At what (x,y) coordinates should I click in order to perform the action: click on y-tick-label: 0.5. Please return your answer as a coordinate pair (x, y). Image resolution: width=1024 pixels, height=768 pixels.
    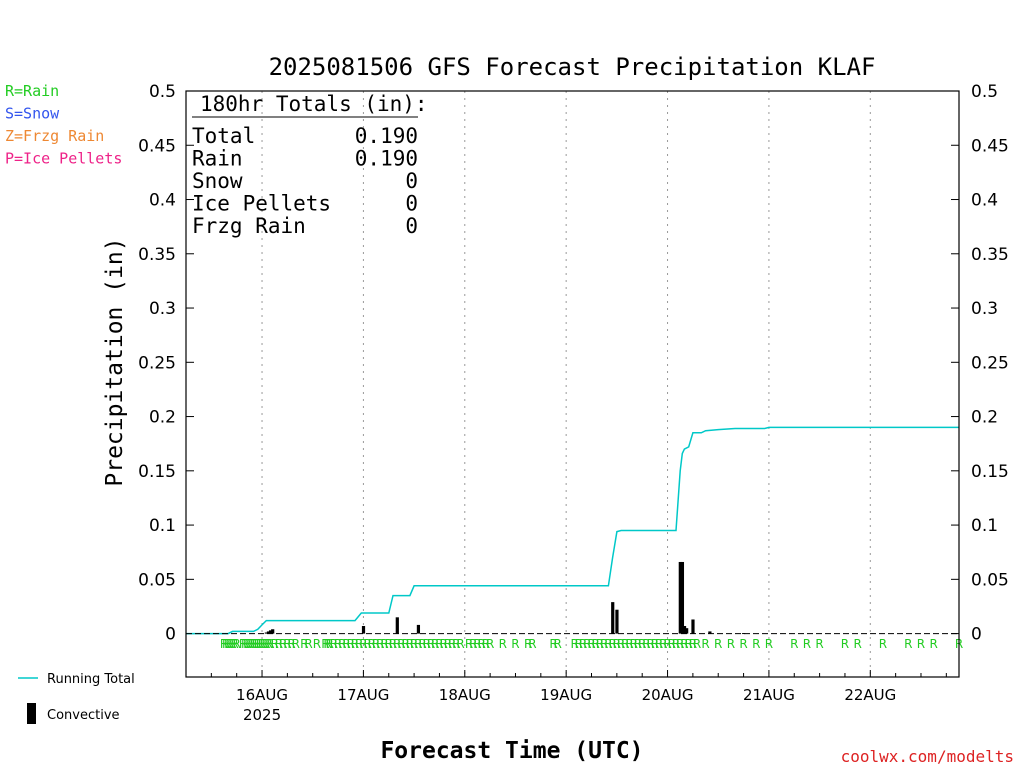
    Looking at the image, I should click on (984, 92).